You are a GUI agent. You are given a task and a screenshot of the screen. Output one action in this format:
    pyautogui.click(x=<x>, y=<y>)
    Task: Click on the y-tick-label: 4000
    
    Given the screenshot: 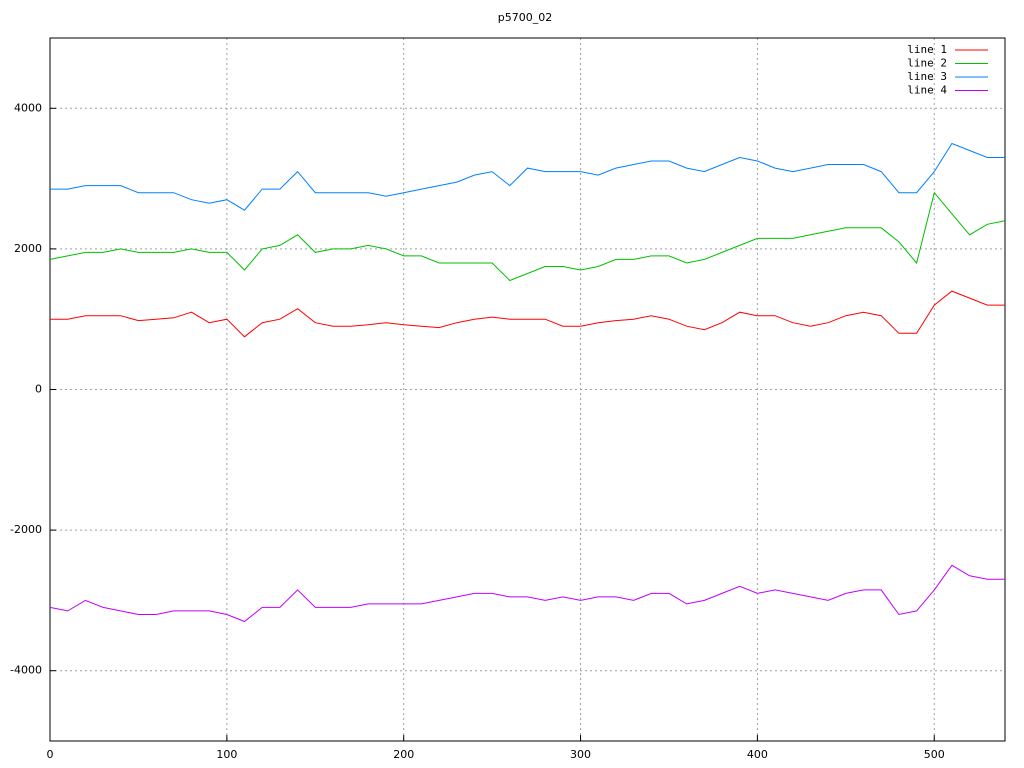 What is the action you would take?
    pyautogui.click(x=28, y=107)
    